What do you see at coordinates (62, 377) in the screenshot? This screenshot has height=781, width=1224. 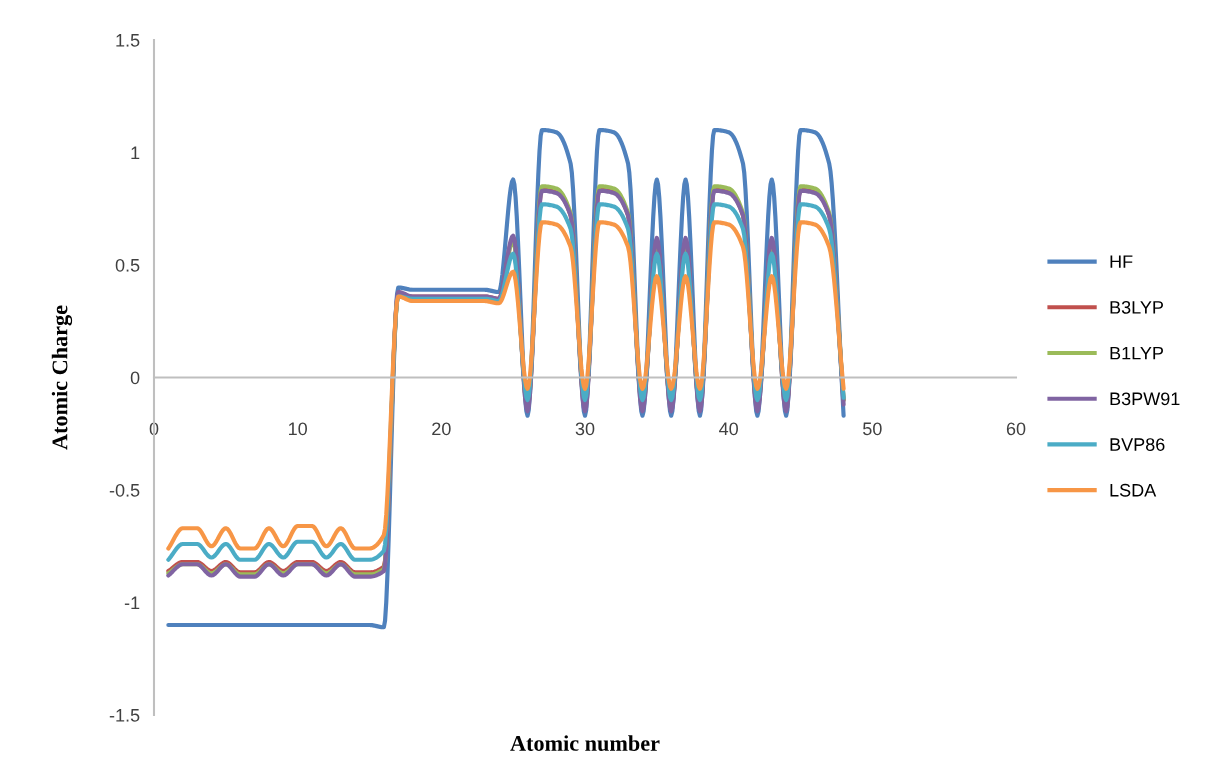 I see `y-axis-title: Atomic Charge` at bounding box center [62, 377].